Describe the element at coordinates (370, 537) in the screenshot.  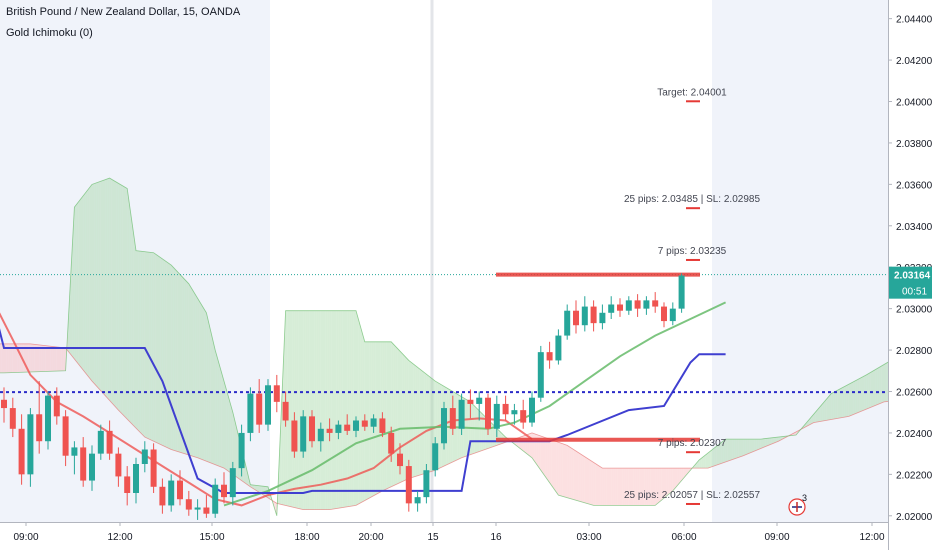
I see `time-tick-label: 20:00` at that location.